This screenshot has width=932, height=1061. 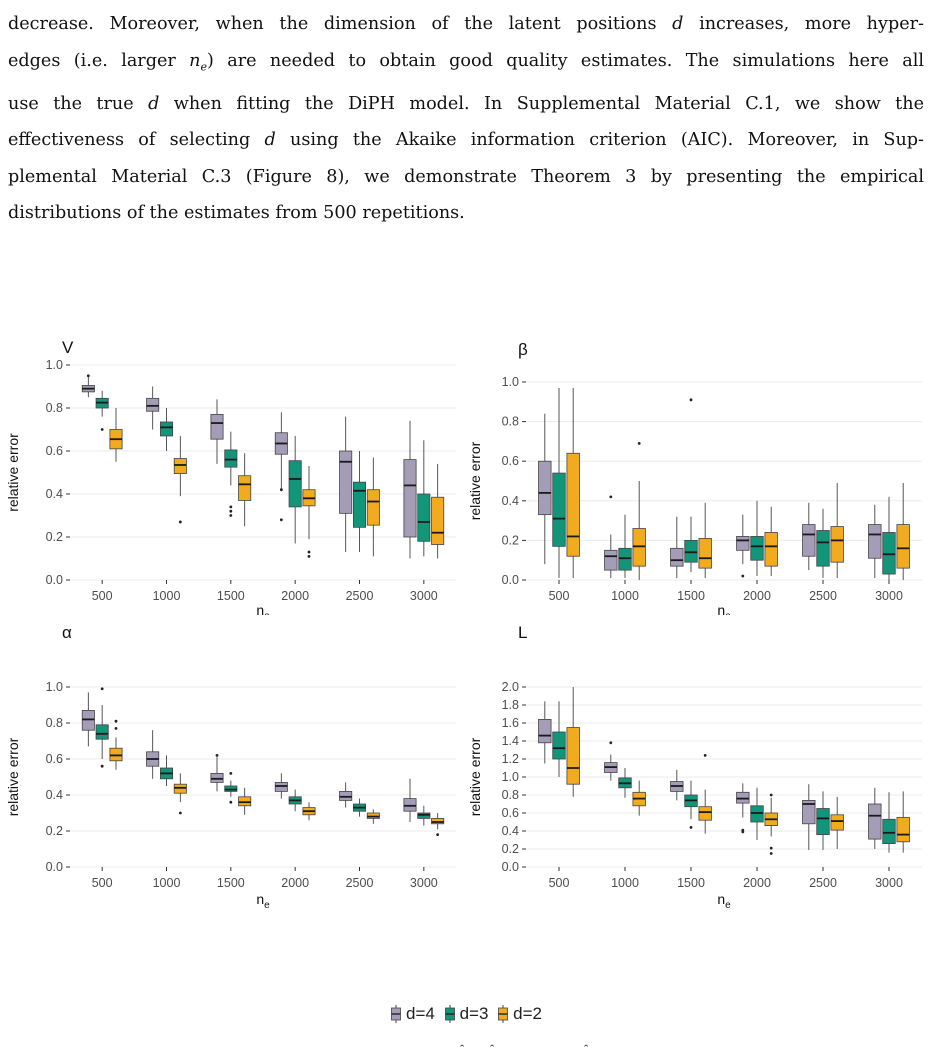 I want to click on legend-swatch-d2, so click(x=503, y=1014).